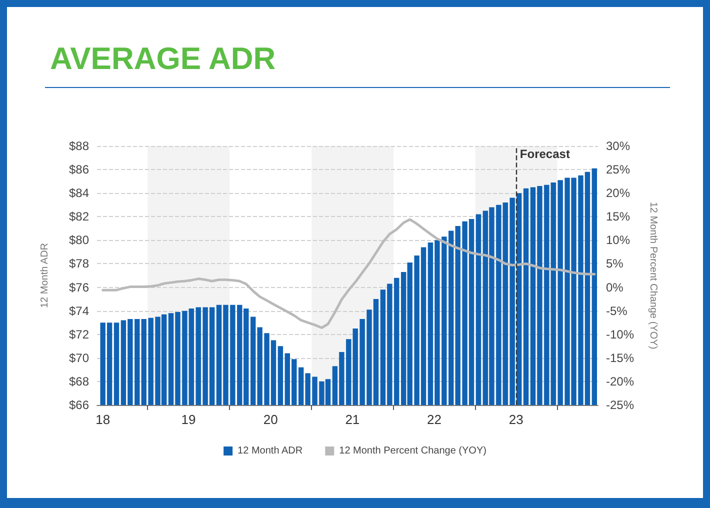 Image resolution: width=710 pixels, height=508 pixels. I want to click on chart-title: AVERAGE ADR, so click(163, 58).